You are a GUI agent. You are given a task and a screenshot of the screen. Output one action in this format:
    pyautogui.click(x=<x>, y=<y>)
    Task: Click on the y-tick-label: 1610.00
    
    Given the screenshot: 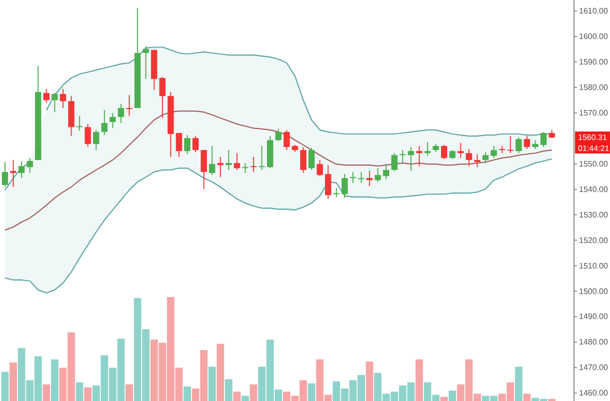 What is the action you would take?
    pyautogui.click(x=593, y=11)
    